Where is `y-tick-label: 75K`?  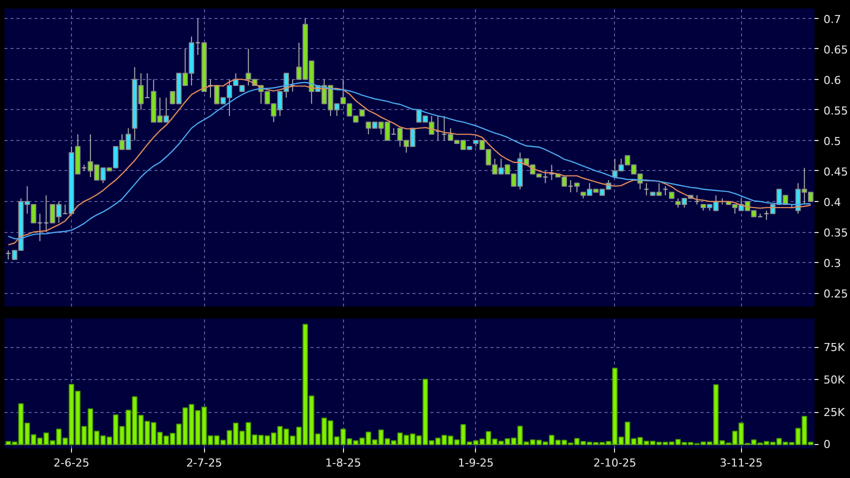 y-tick-label: 75K is located at coordinates (835, 347).